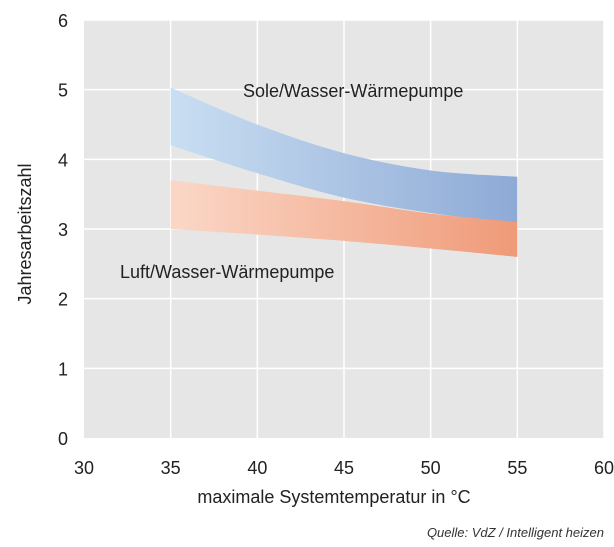 The image size is (614, 547). I want to click on y-tick-label: 6, so click(63, 21).